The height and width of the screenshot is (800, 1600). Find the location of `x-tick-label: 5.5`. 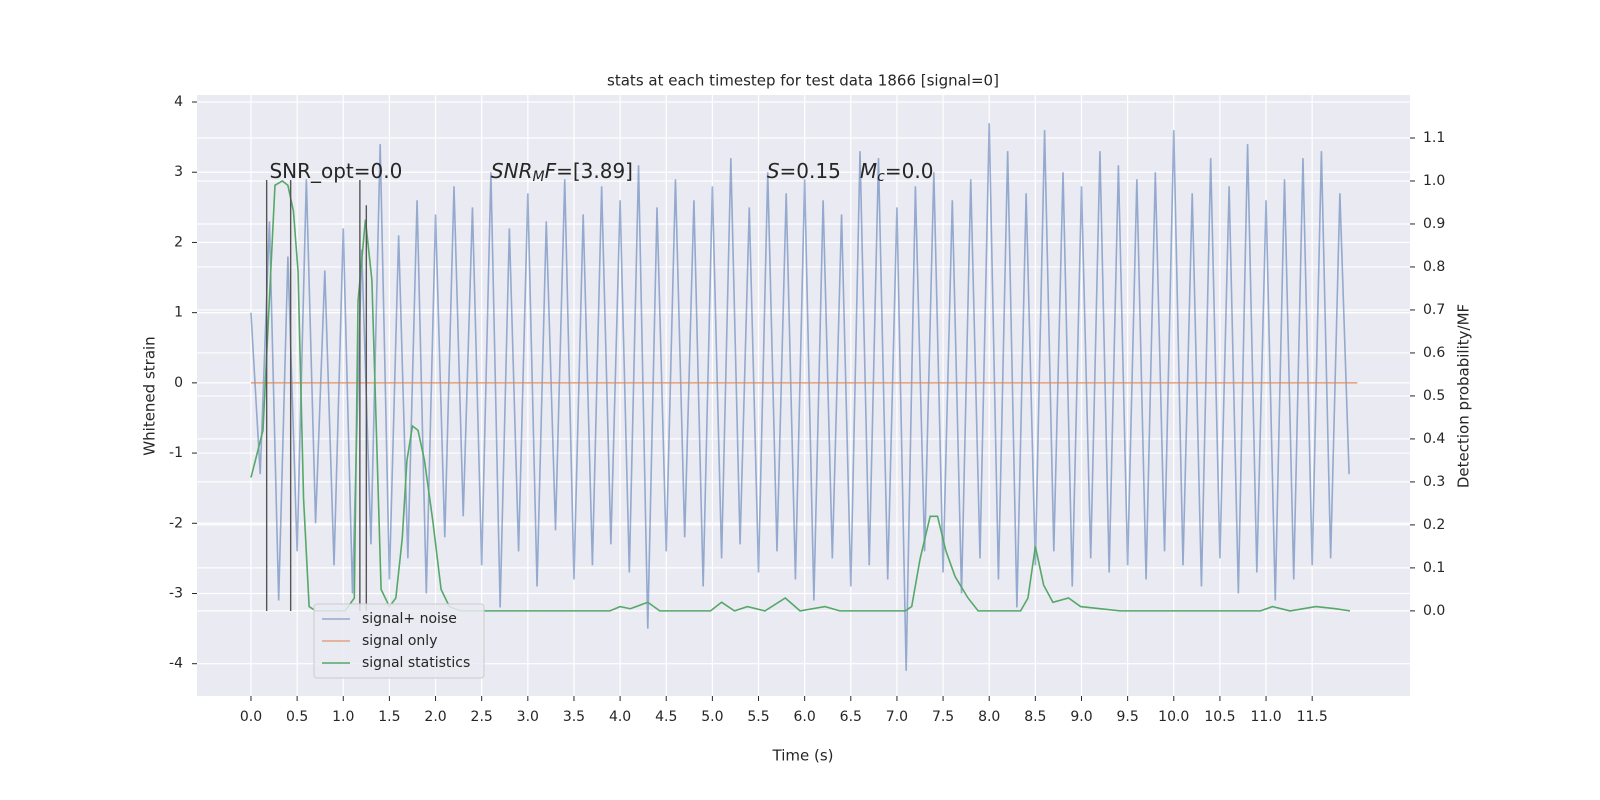

x-tick-label: 5.5 is located at coordinates (758, 717).